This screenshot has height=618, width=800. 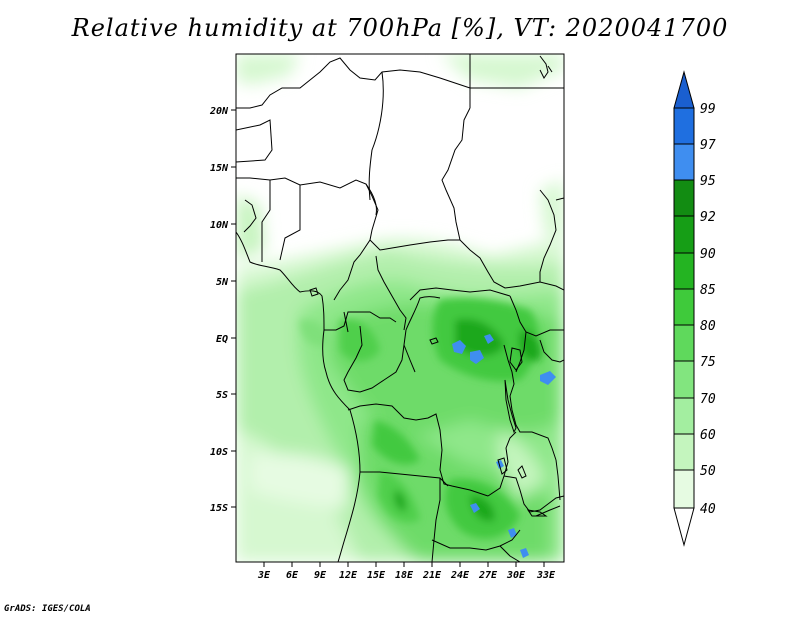 I want to click on colorbar: 99 97 95 92 90 85 80 75 70 60 50 40, so click(x=694, y=308).